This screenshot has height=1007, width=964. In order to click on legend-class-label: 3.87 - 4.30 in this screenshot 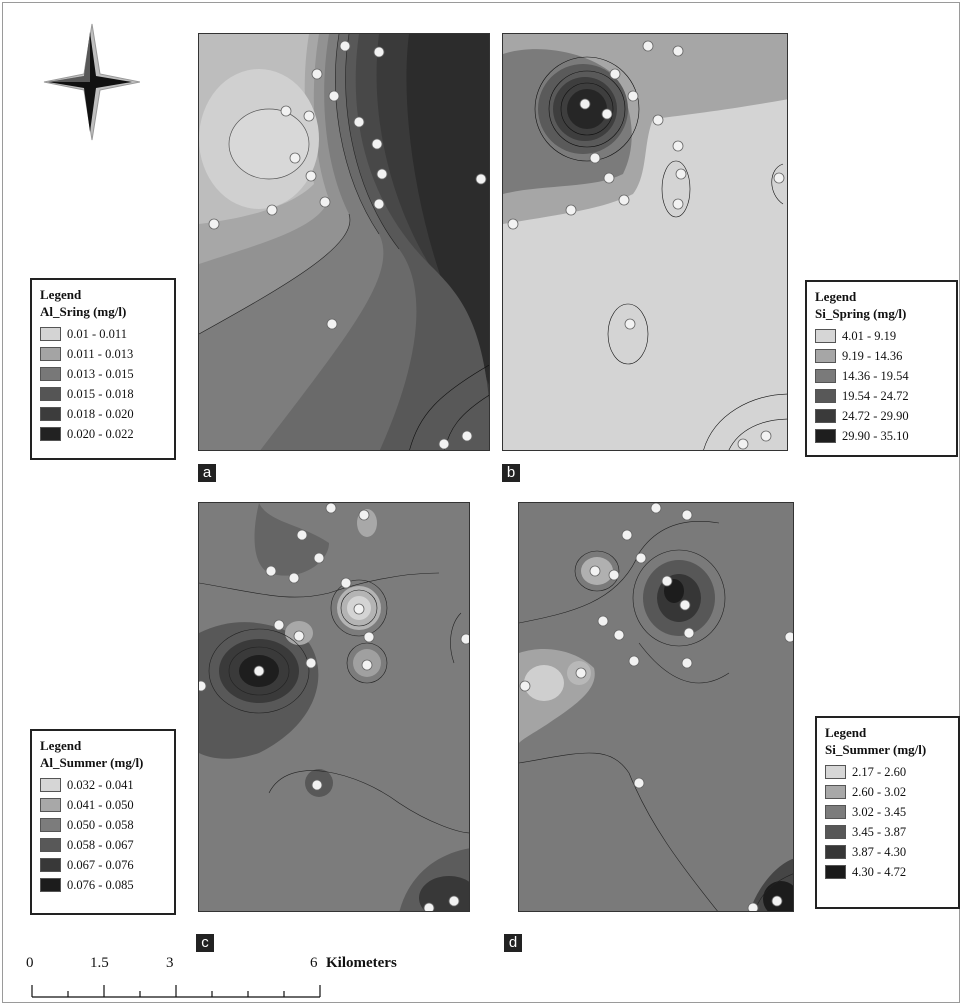, I will do `click(879, 851)`.